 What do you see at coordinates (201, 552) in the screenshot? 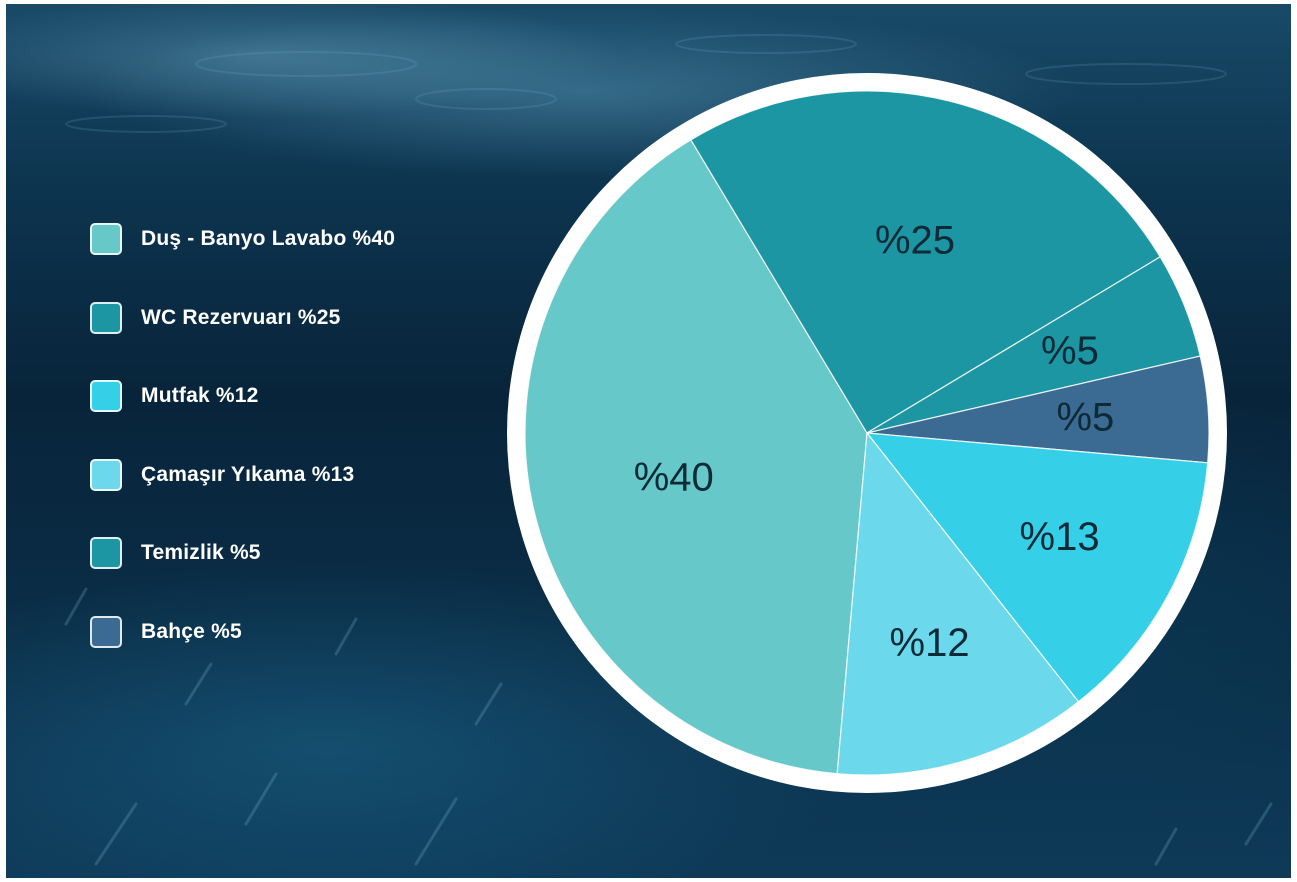
I see `legend-label: Temizlik %5` at bounding box center [201, 552].